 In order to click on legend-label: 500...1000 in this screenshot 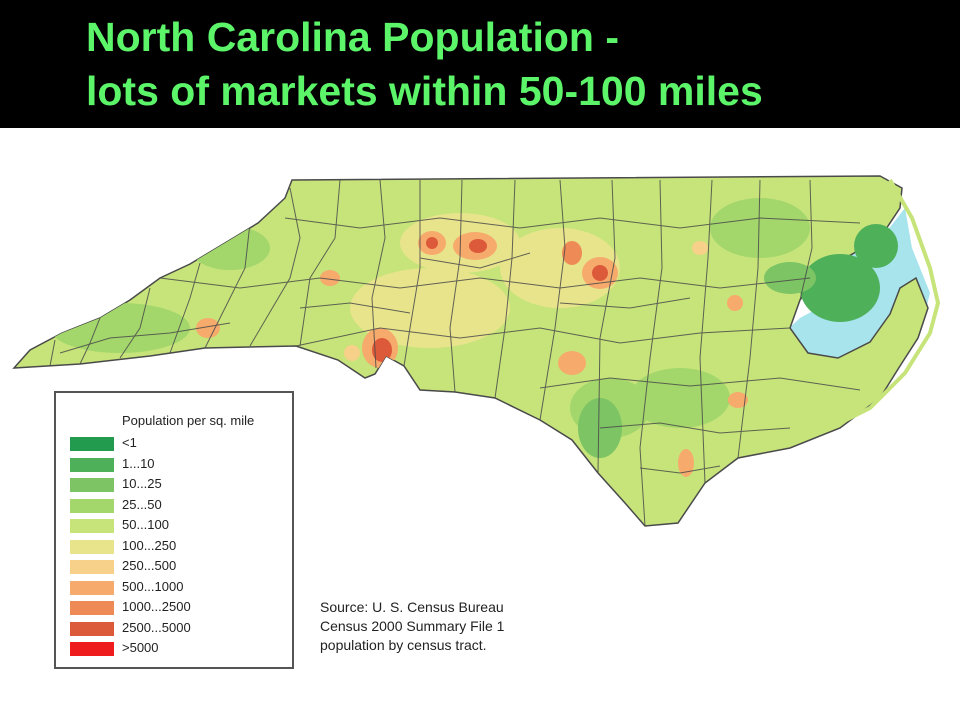, I will do `click(153, 586)`.